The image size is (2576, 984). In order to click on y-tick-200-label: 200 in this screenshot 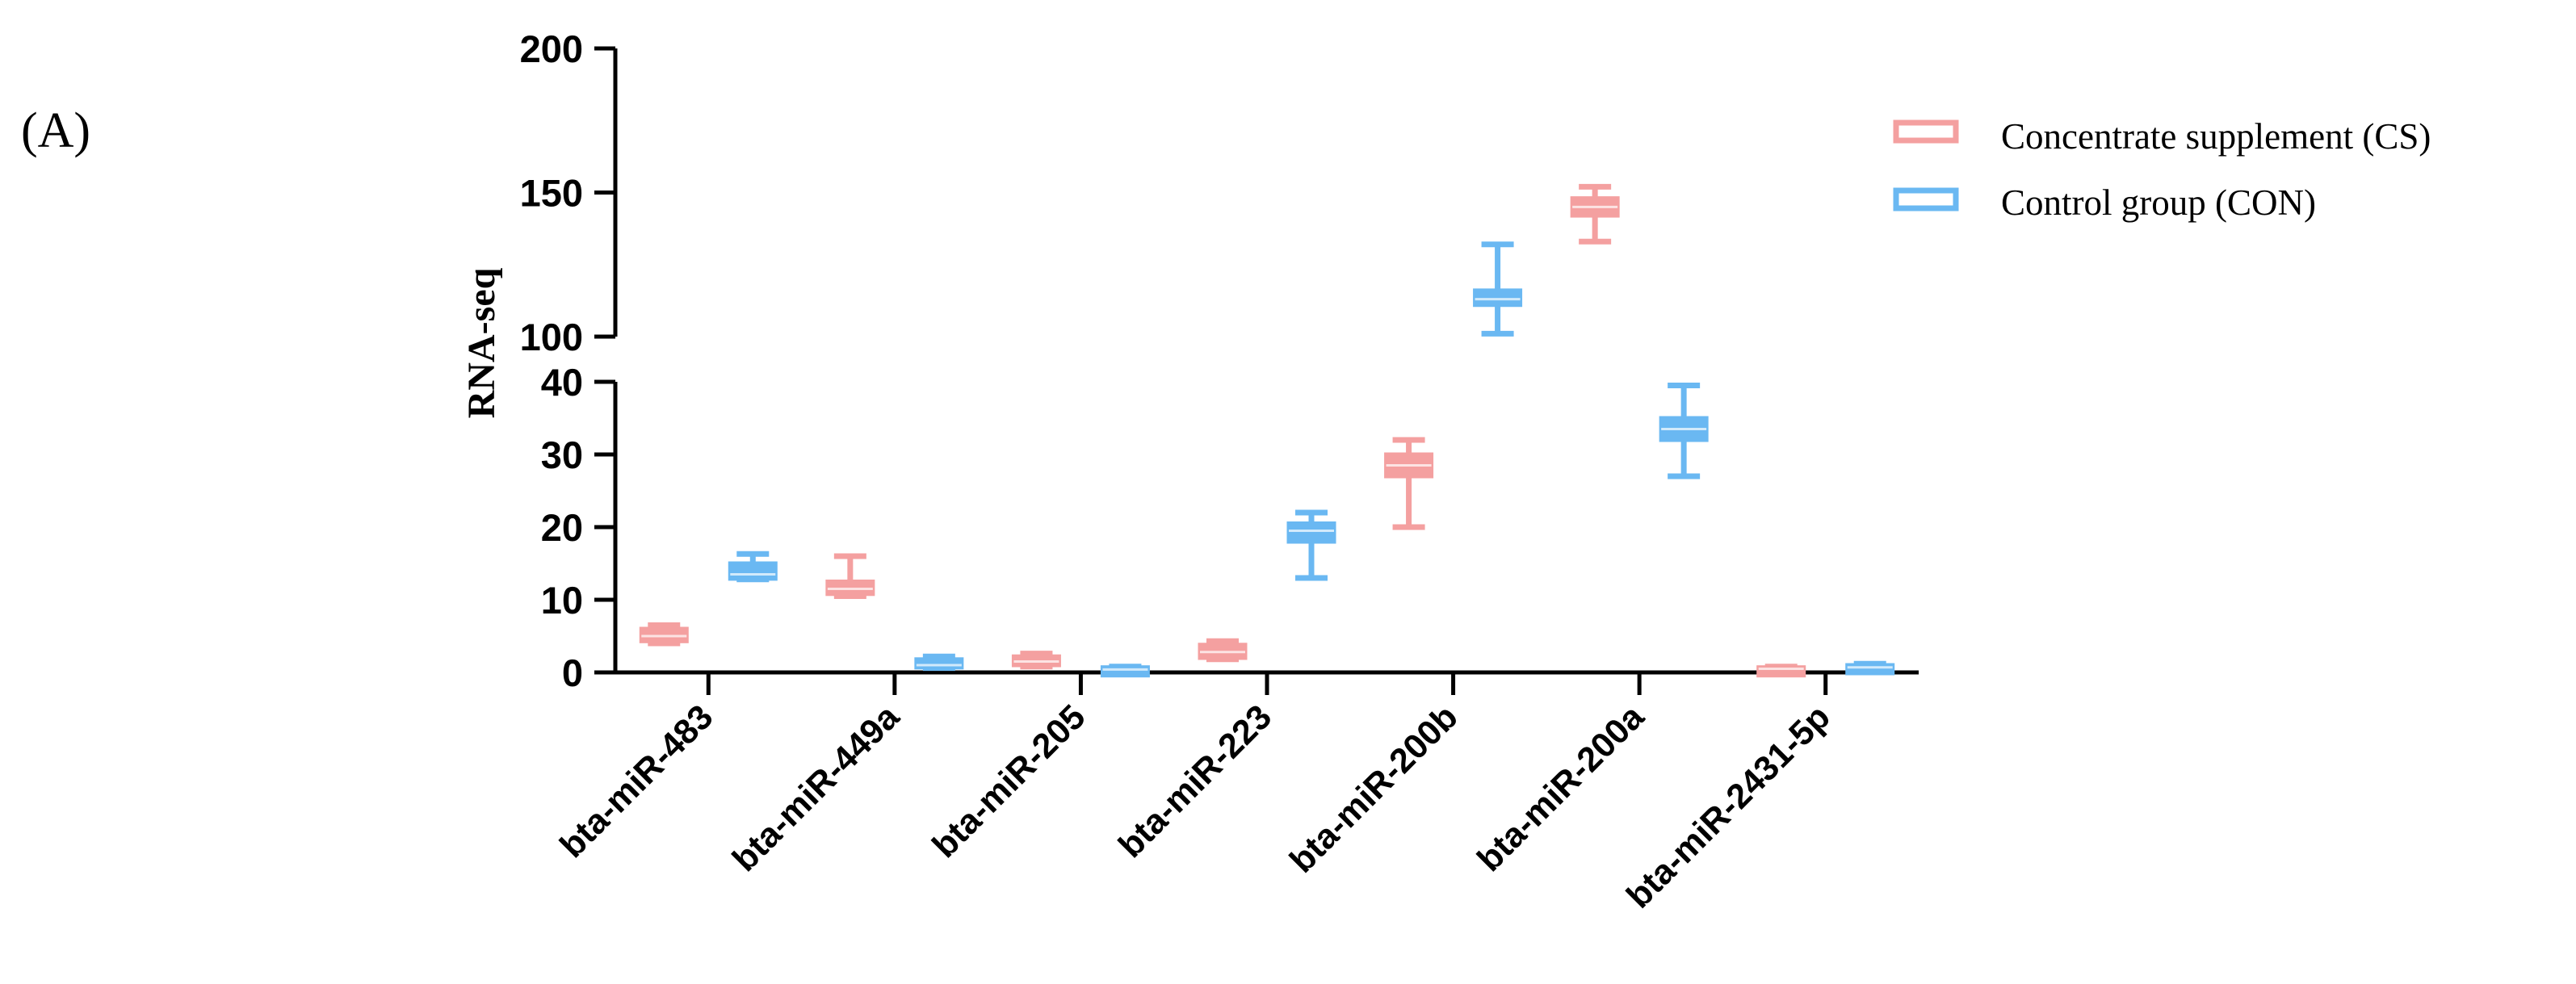, I will do `click(551, 48)`.